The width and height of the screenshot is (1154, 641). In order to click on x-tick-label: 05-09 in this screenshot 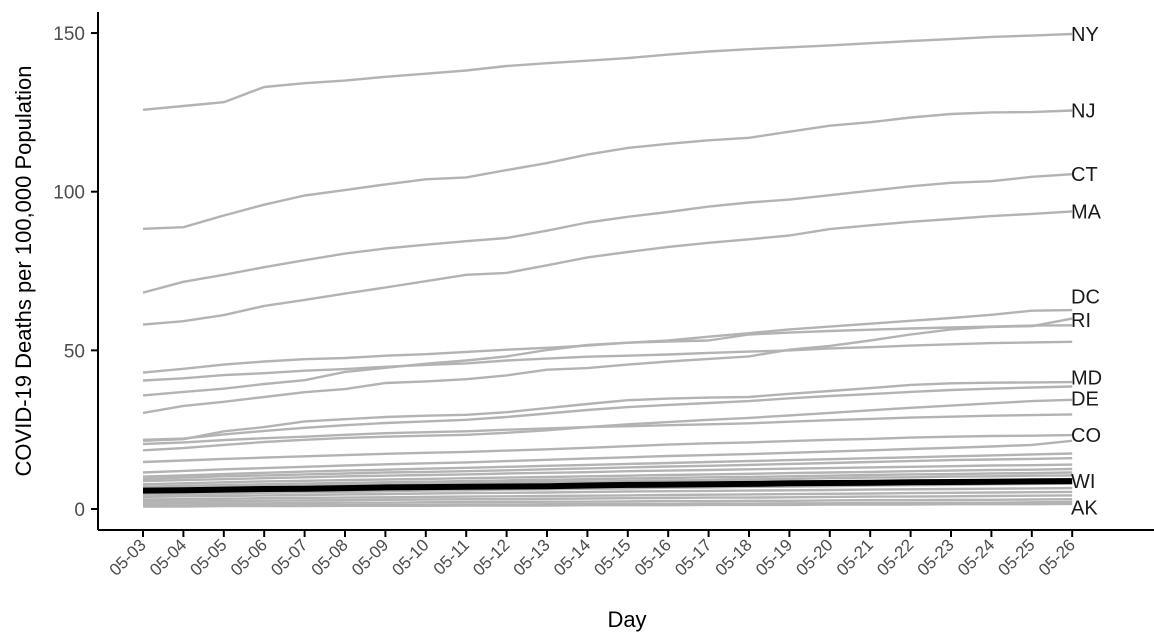, I will do `click(370, 557)`.